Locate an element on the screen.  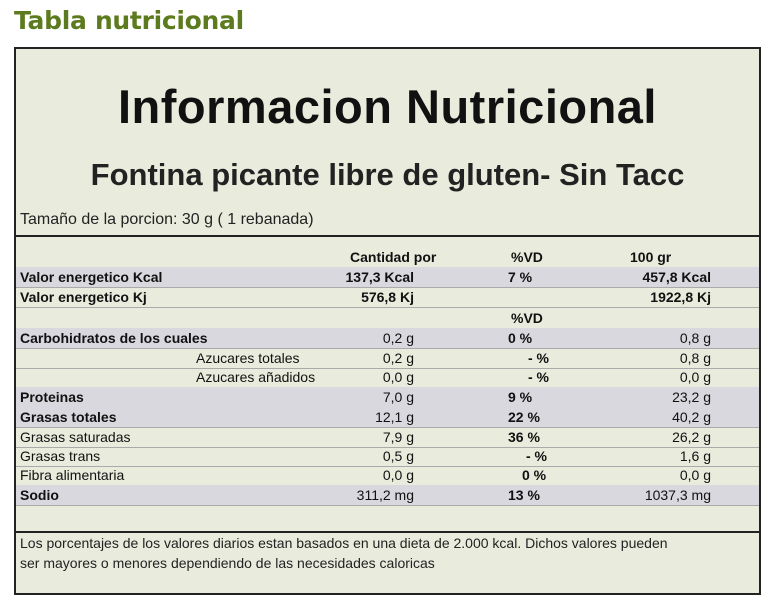
page-title: Tabla nutricional is located at coordinates (129, 20).